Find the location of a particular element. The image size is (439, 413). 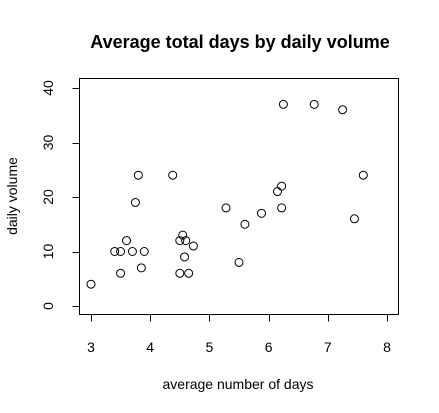

y-tick-label: 30 is located at coordinates (48, 143).